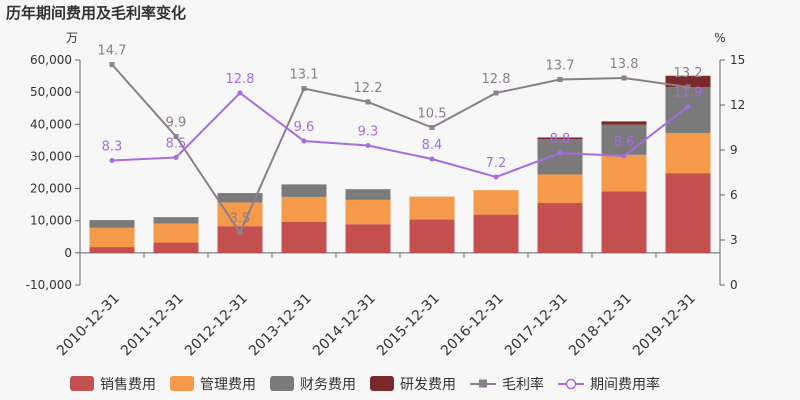 The height and width of the screenshot is (400, 800). Describe the element at coordinates (600, 325) in the screenshot. I see `x-tick-label: 2018-12-31` at that location.